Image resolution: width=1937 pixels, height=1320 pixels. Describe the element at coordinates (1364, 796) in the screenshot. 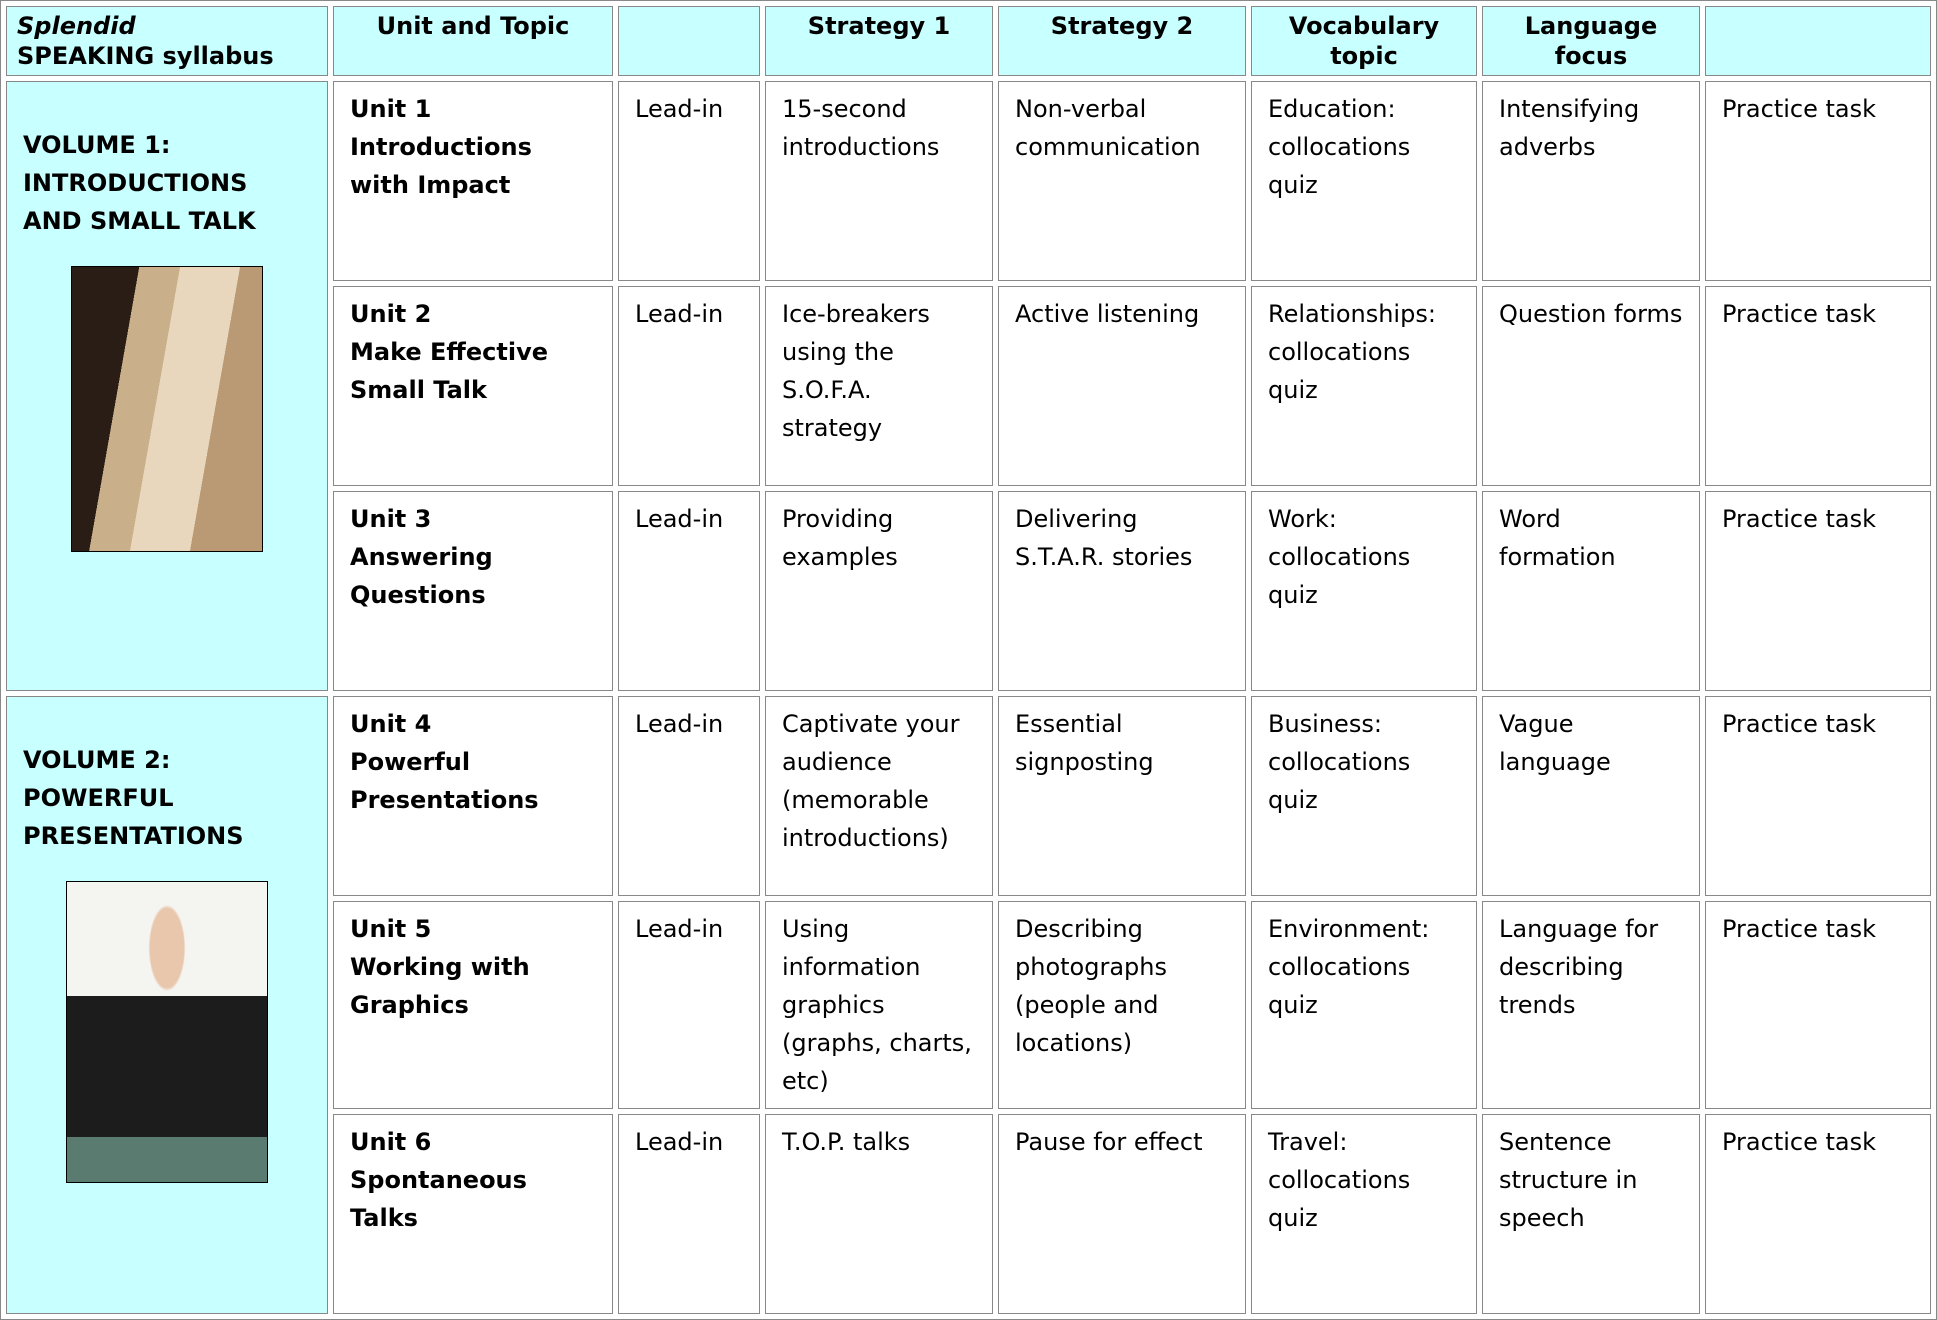

I see `cell-vocabulary: Business: collocations quiz` at that location.